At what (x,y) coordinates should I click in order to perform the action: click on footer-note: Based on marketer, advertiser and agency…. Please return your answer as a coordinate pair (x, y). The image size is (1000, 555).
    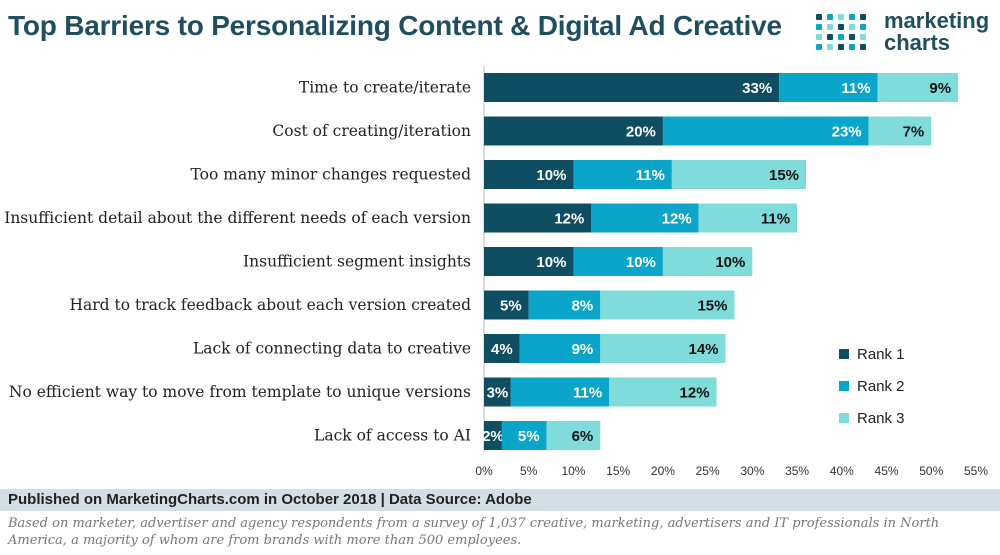
    Looking at the image, I should click on (474, 532).